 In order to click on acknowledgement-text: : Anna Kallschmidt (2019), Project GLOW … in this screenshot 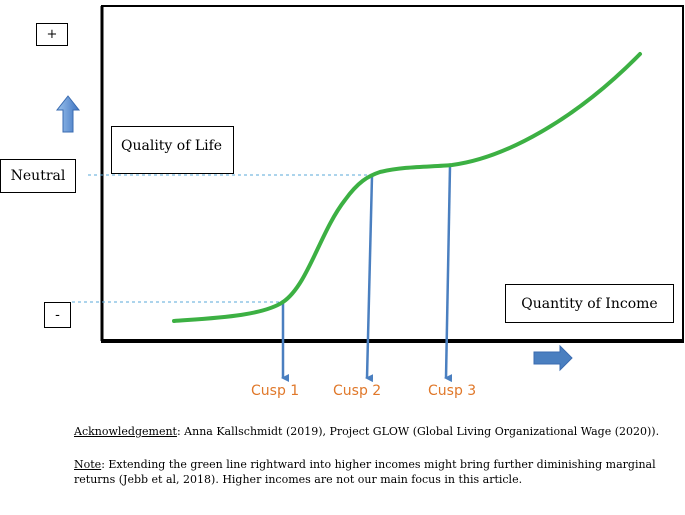, I will do `click(418, 431)`.